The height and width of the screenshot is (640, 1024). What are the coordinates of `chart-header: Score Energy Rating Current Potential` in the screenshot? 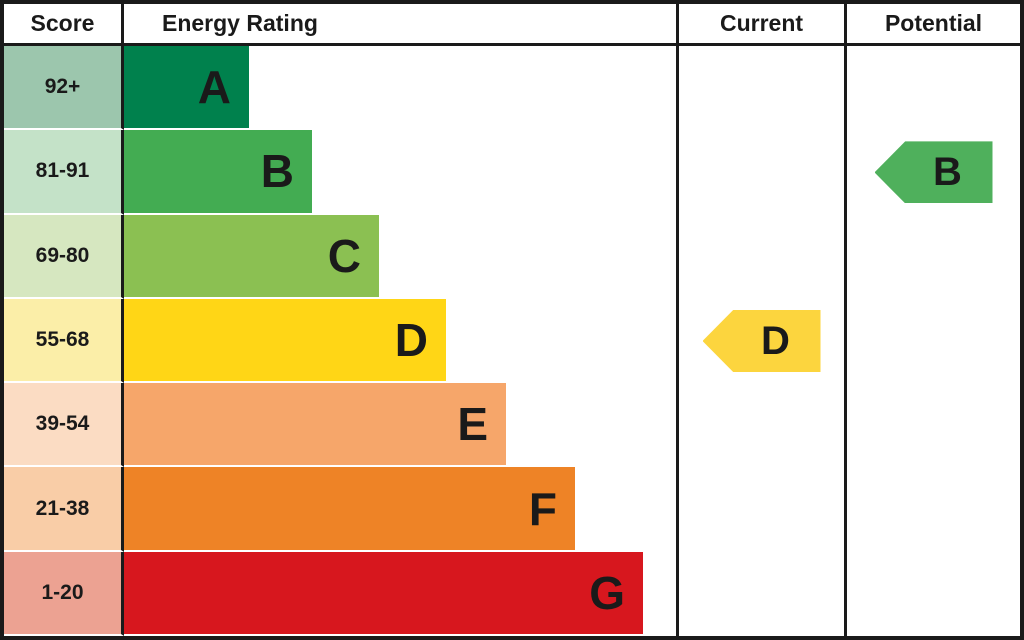 It's located at (512, 25).